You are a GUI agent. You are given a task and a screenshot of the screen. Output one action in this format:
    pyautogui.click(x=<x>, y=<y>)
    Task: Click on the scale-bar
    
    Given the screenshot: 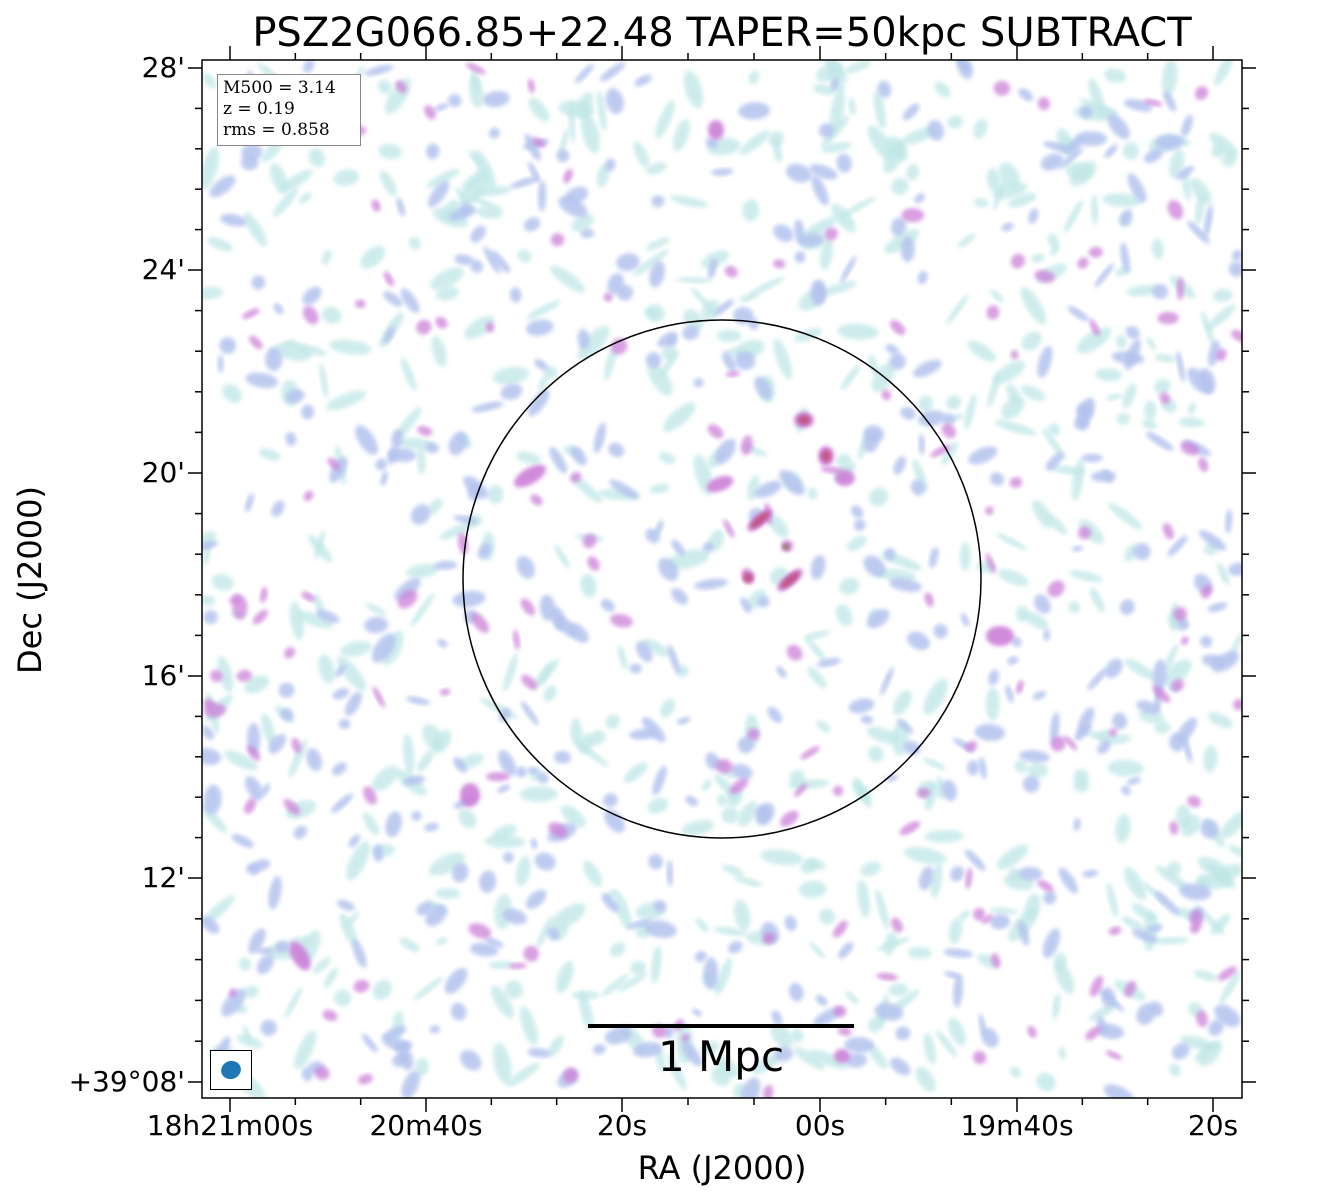 What is the action you would take?
    pyautogui.click(x=721, y=1026)
    